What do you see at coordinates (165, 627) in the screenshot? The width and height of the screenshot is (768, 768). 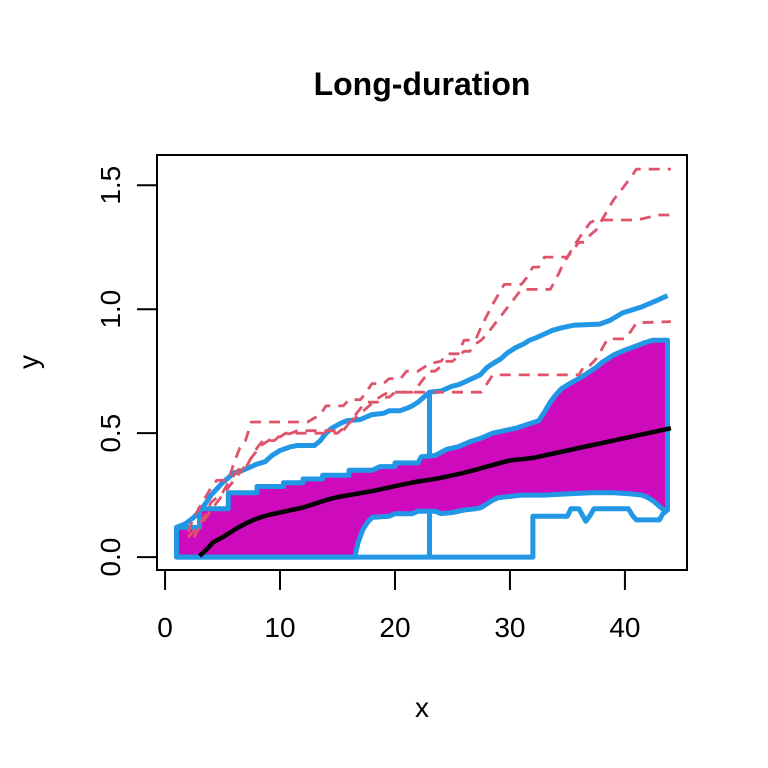 I see `x-tick-label: 0` at bounding box center [165, 627].